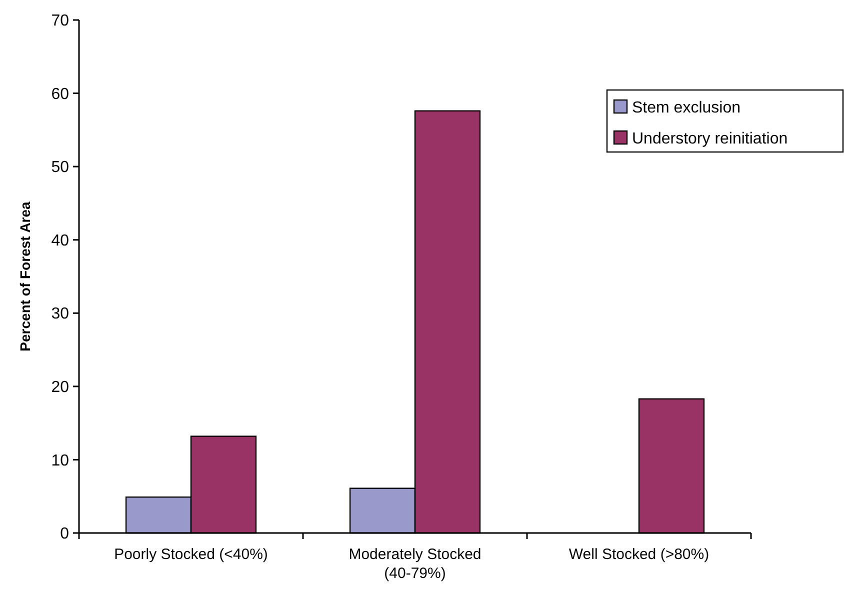 The height and width of the screenshot is (601, 845). What do you see at coordinates (60, 21) in the screenshot?
I see `y-tick-label: 70` at bounding box center [60, 21].